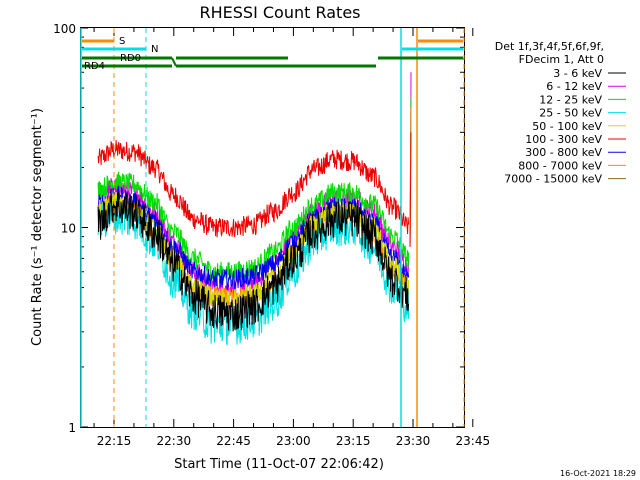  What do you see at coordinates (567, 126) in the screenshot?
I see `legend-label: 50 - 100 keV` at bounding box center [567, 126].